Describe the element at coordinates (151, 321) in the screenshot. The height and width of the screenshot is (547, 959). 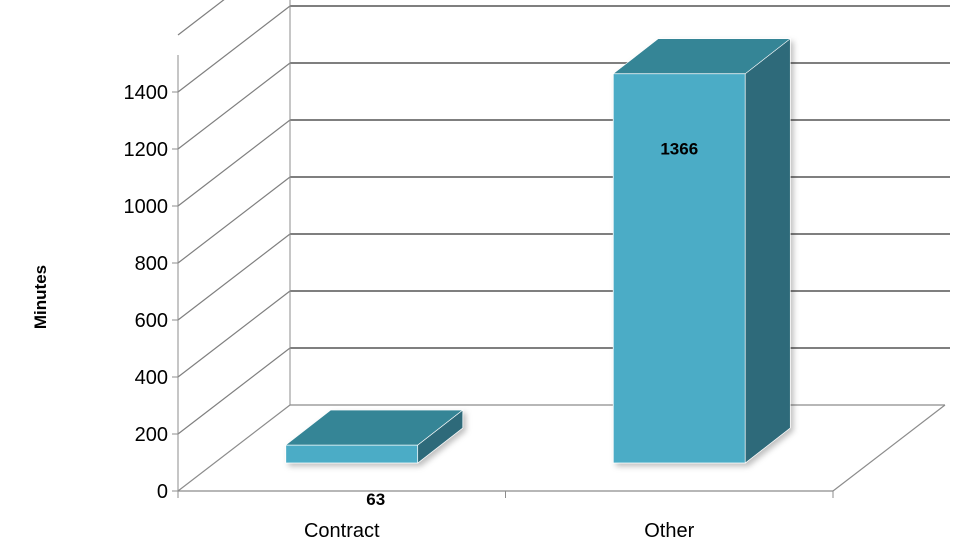
I see `y-tick-label: 600` at that location.